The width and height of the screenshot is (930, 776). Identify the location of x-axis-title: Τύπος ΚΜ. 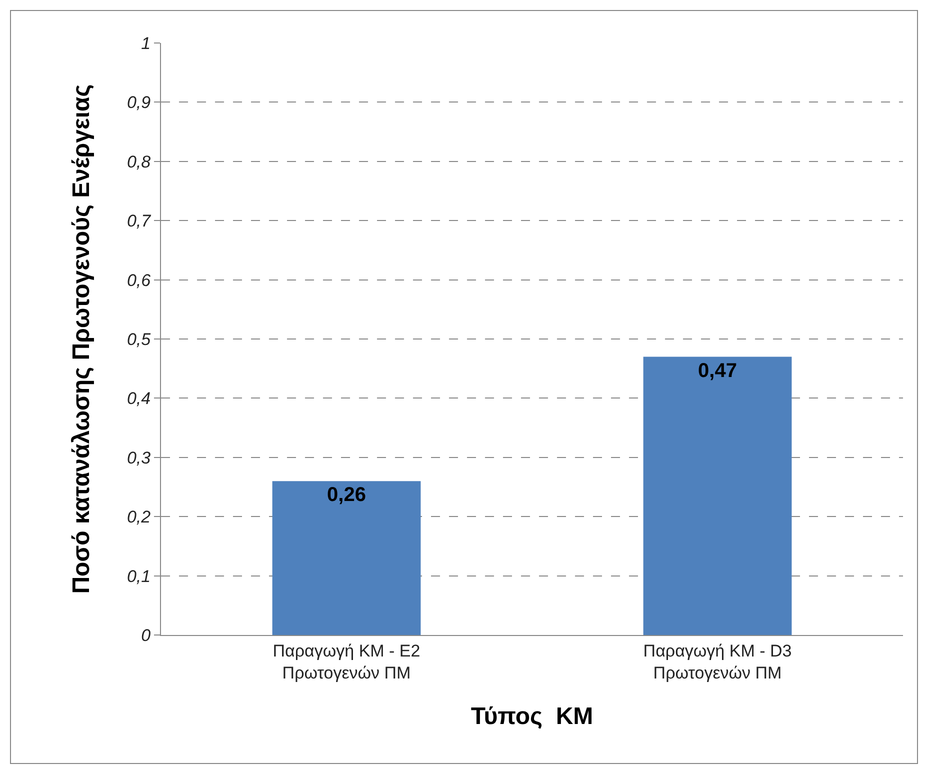
(532, 716).